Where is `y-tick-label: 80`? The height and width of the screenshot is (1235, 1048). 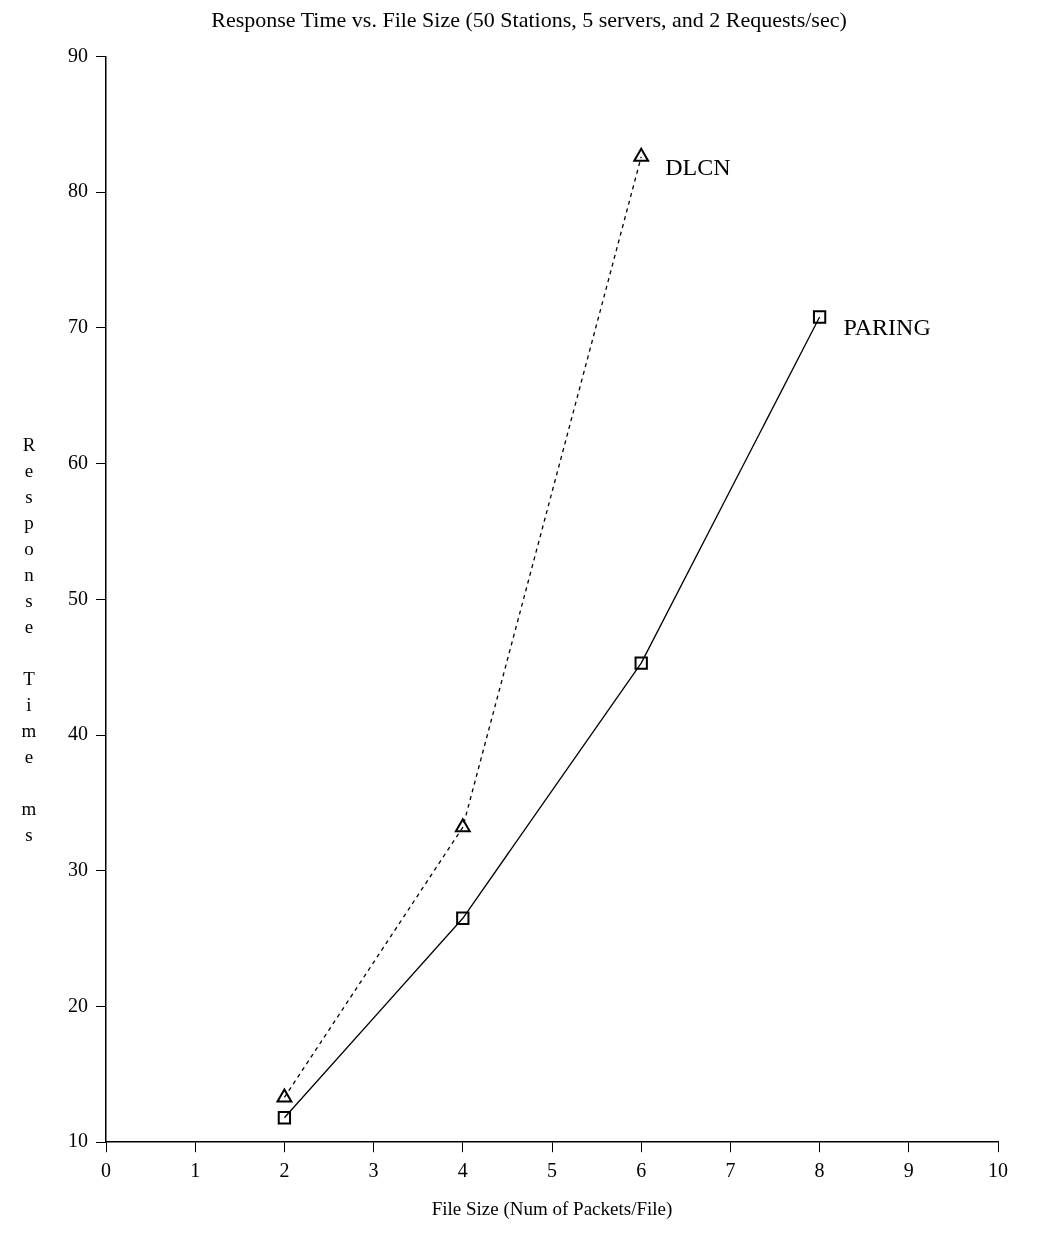
y-tick-label: 80 is located at coordinates (78, 190).